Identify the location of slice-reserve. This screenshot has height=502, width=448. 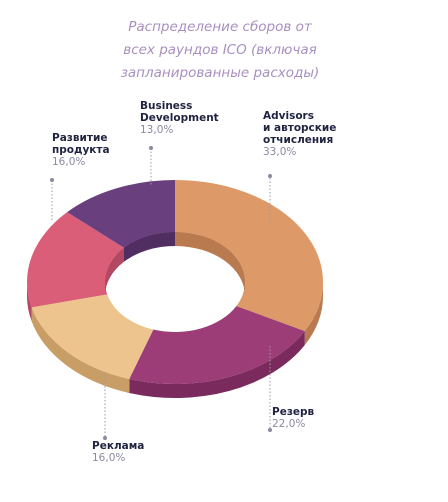
(217, 345).